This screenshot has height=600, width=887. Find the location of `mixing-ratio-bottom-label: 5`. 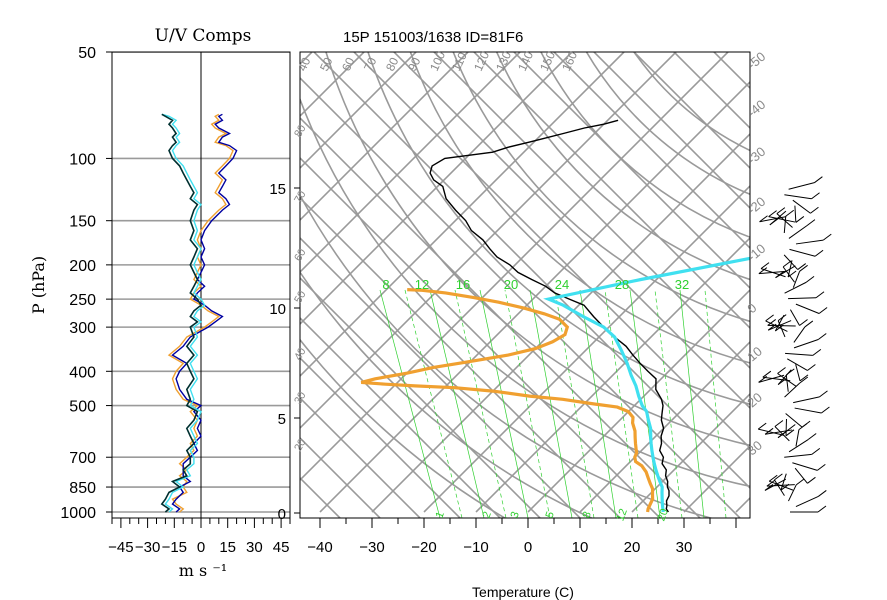

mixing-ratio-bottom-label: 5 is located at coordinates (549, 515).